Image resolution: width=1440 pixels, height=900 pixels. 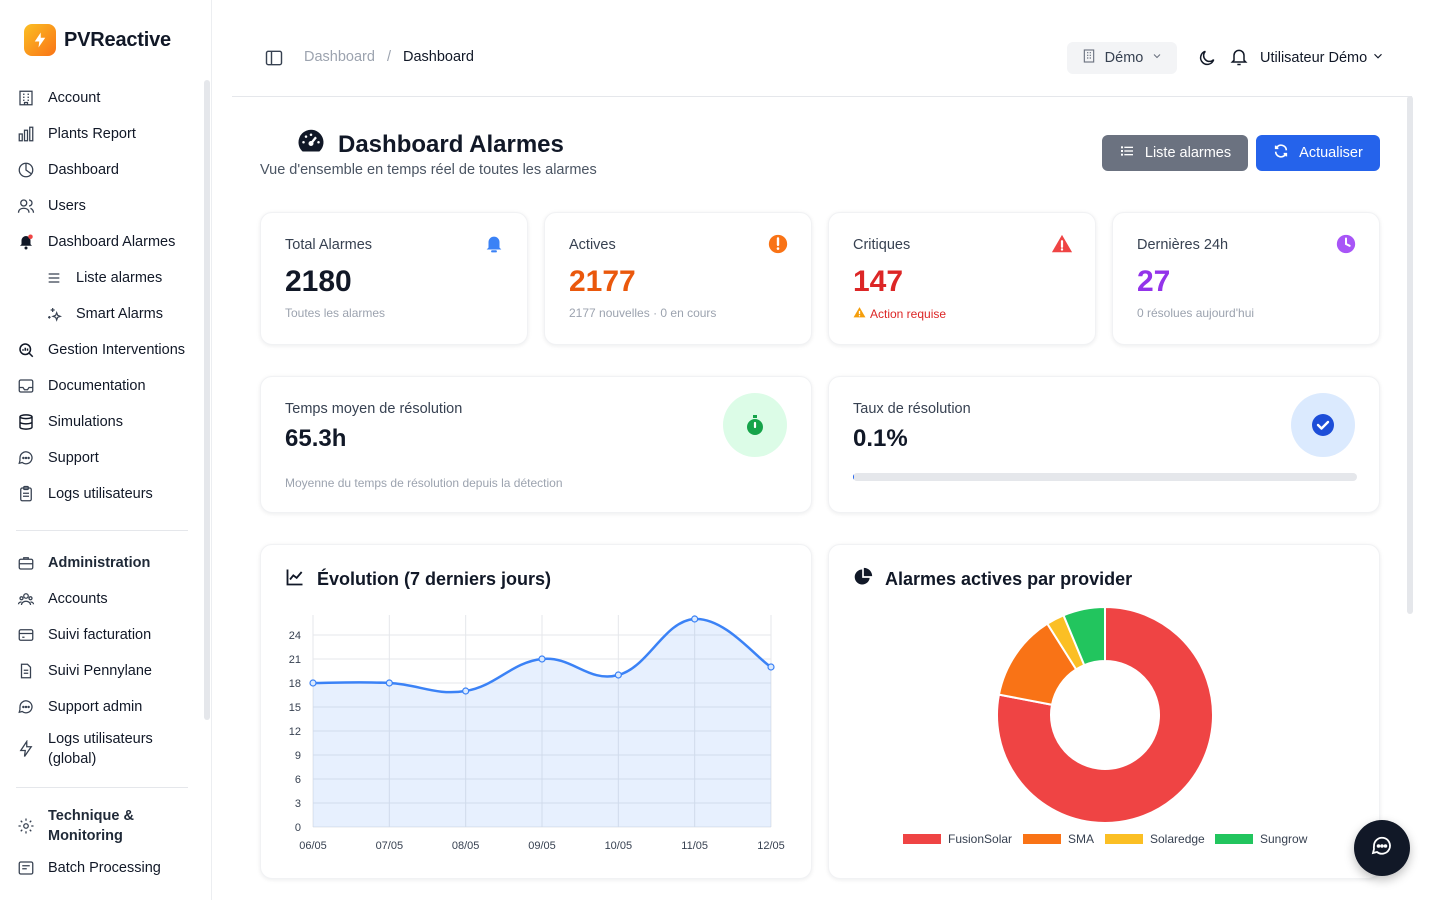 I want to click on user-menu: Utilisateur Démo, so click(x=1322, y=58).